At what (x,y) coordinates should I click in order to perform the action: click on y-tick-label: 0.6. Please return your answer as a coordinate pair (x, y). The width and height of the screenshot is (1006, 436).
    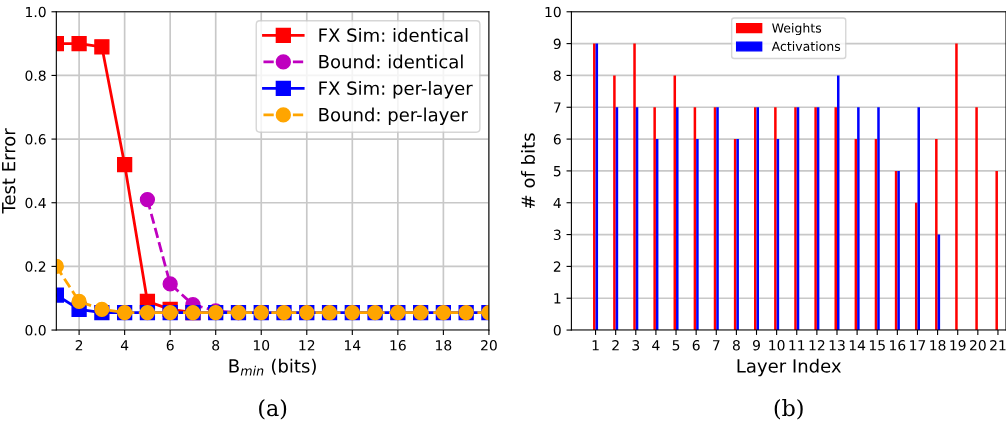
    Looking at the image, I should click on (35, 139).